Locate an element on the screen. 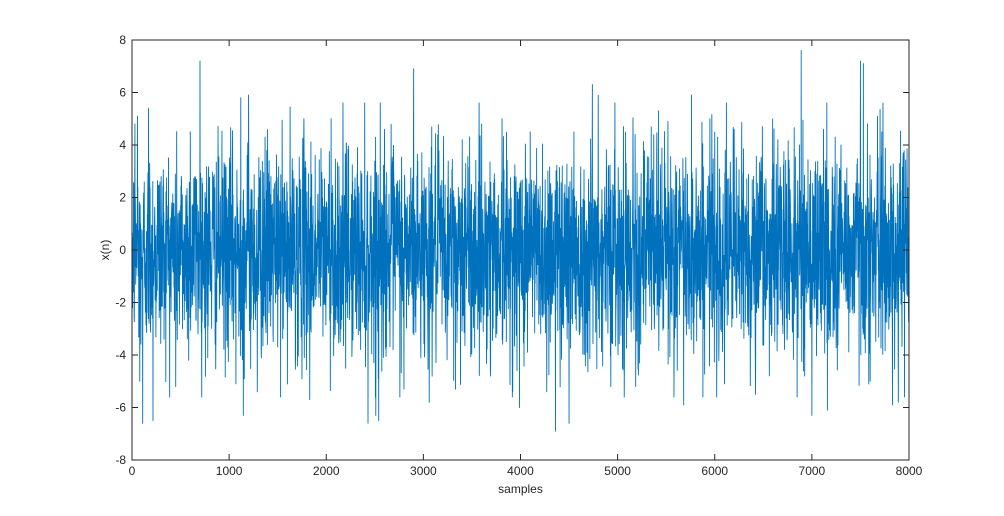 The height and width of the screenshot is (516, 1004). x-tick-label: 5000 is located at coordinates (617, 471).